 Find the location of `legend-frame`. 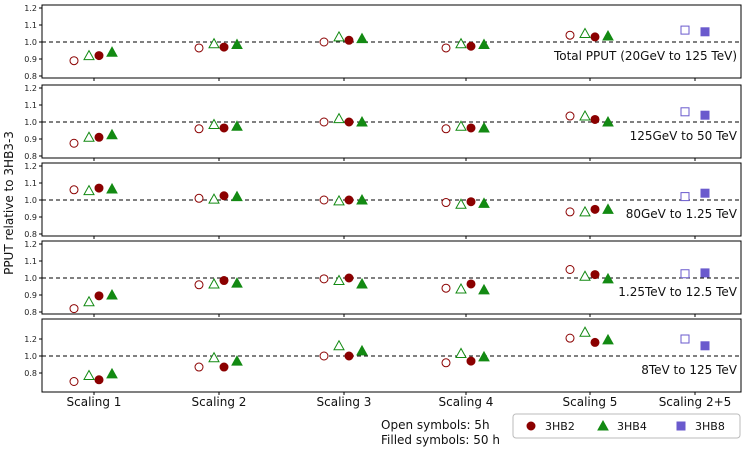

legend-frame is located at coordinates (626, 426).